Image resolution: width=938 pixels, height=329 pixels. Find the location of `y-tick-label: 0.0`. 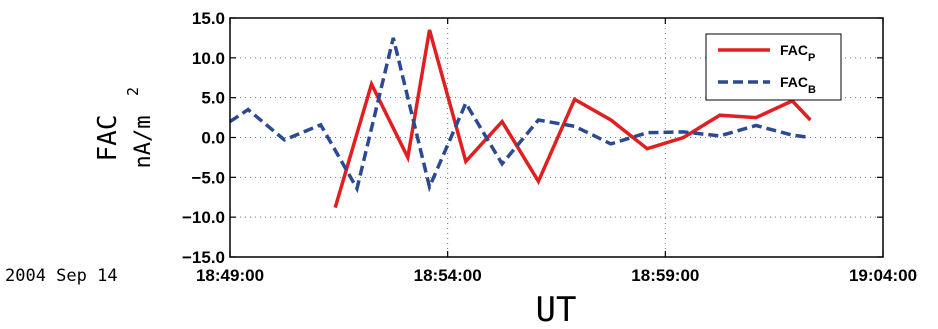

y-tick-label: 0.0 is located at coordinates (213, 138).